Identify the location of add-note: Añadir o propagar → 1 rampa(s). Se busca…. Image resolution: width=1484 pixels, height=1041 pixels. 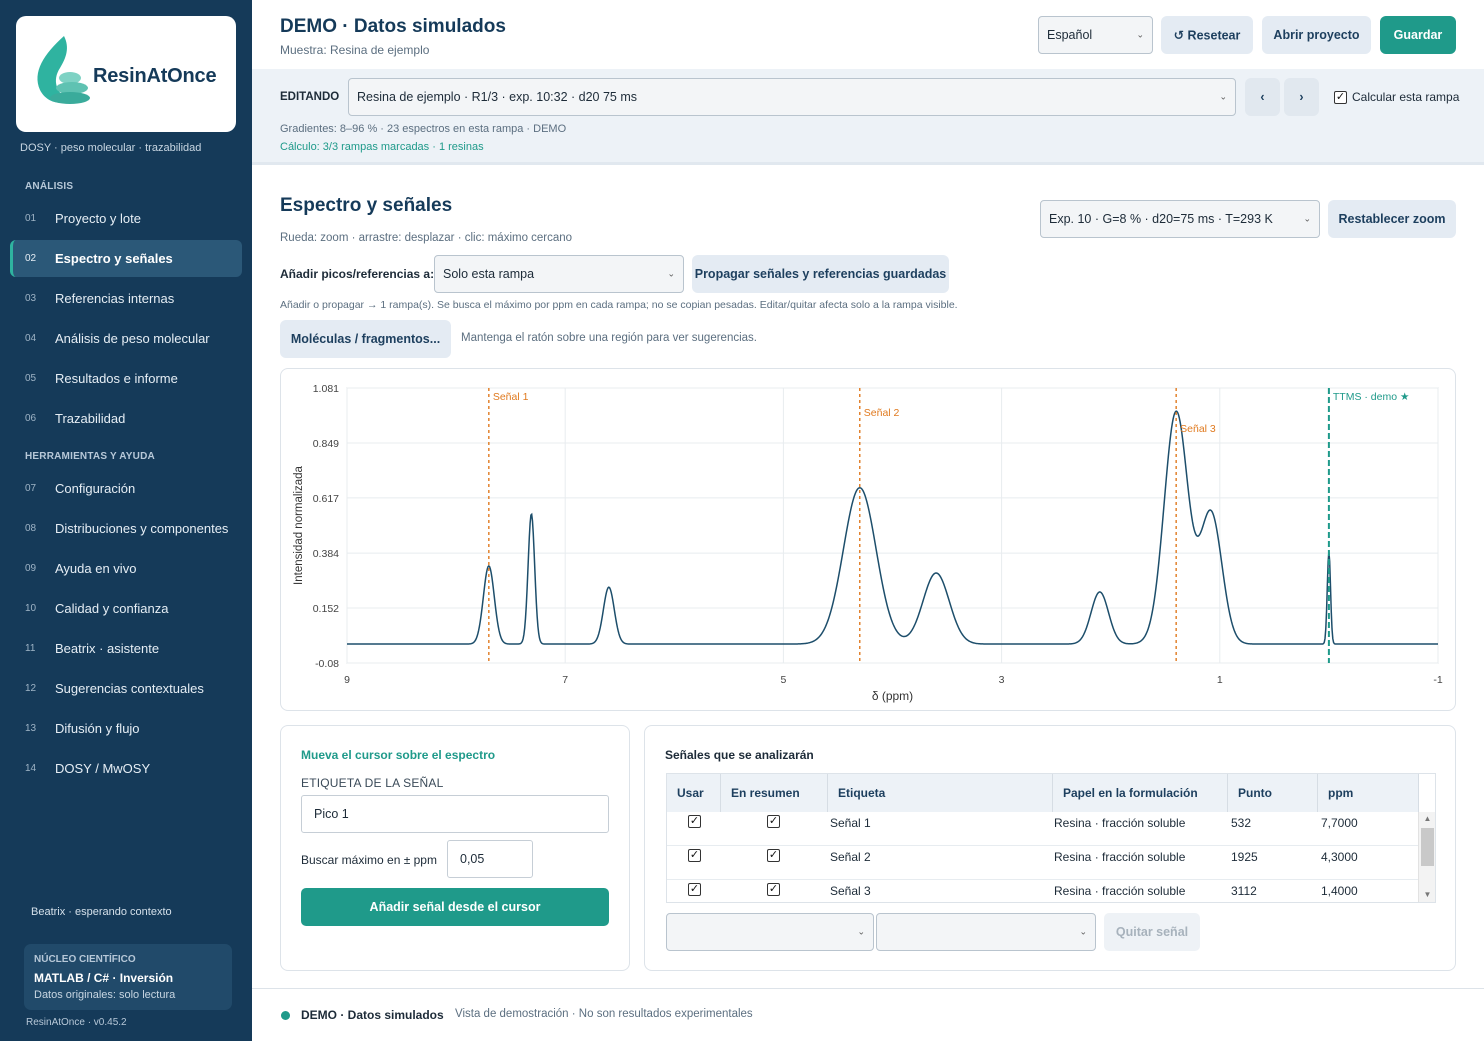
(619, 305).